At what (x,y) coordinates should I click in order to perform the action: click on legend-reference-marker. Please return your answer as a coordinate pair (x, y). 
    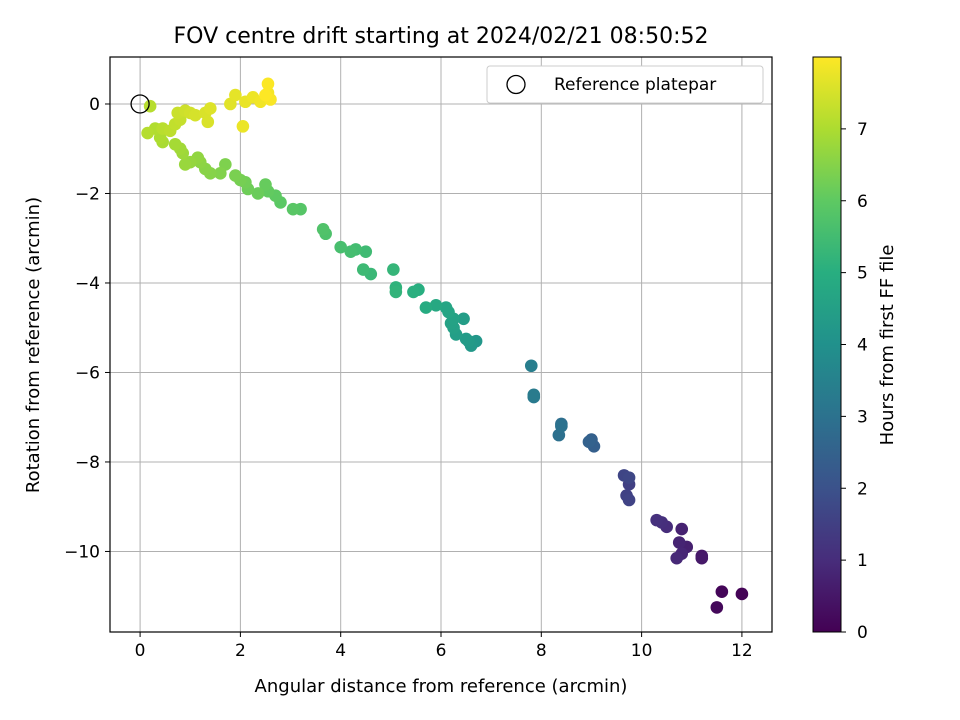
    Looking at the image, I should click on (516, 84).